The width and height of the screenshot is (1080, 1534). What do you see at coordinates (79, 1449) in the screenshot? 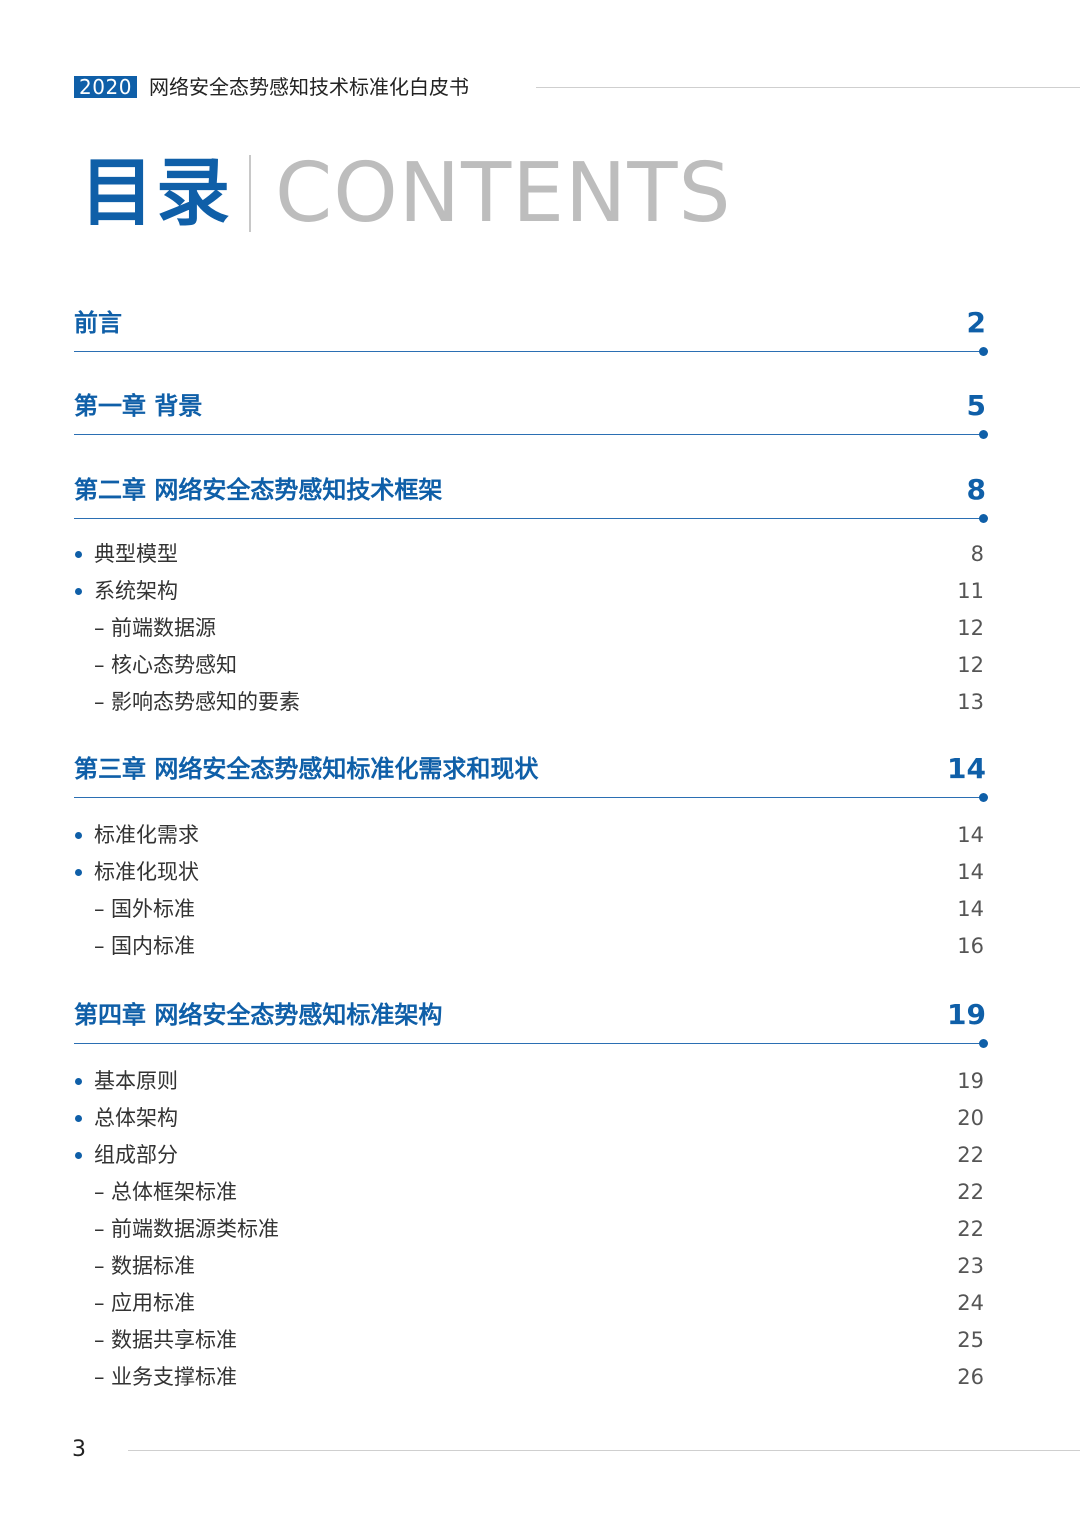
I see `page-number: 3` at bounding box center [79, 1449].